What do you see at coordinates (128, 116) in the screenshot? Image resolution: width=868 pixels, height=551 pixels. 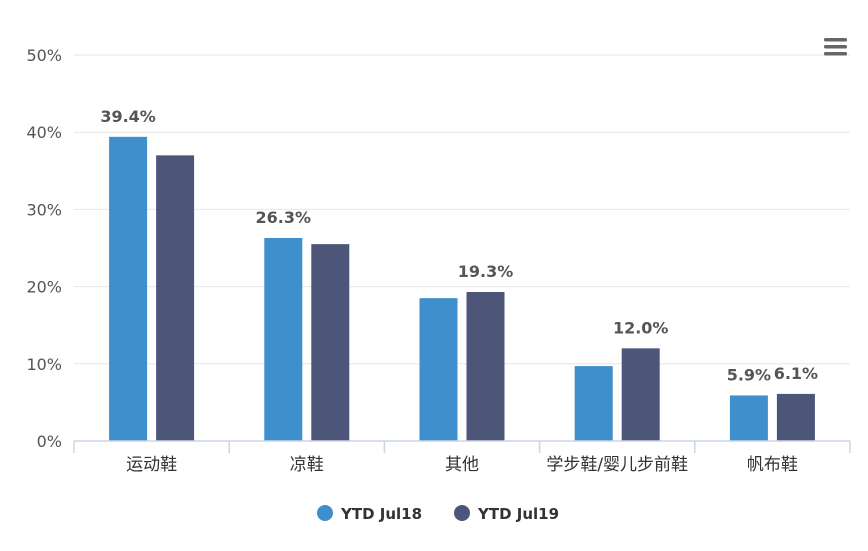 I see `data-label: 39.4%` at bounding box center [128, 116].